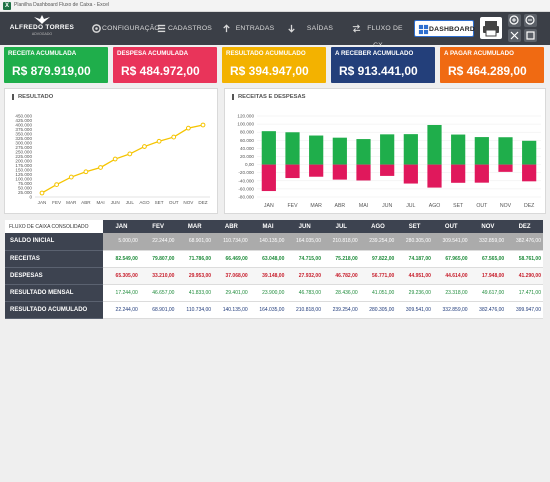 The image size is (550, 482). What do you see at coordinates (23, 129) in the screenshot?
I see `y-tick-label: 375.000` at bounding box center [23, 129].